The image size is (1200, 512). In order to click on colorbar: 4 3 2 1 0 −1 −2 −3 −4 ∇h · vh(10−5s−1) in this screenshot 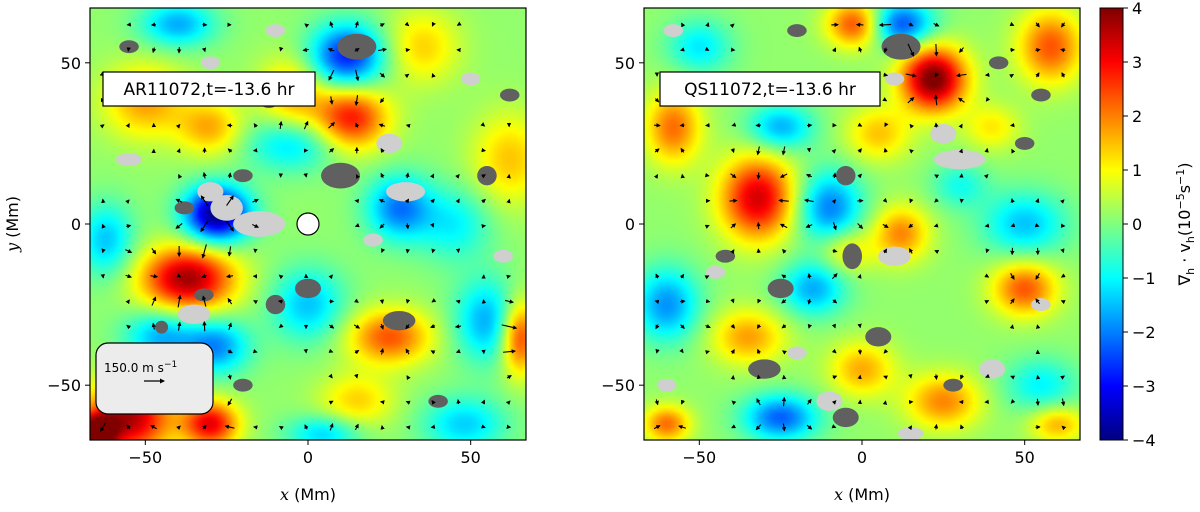, I will do `click(1148, 225)`.